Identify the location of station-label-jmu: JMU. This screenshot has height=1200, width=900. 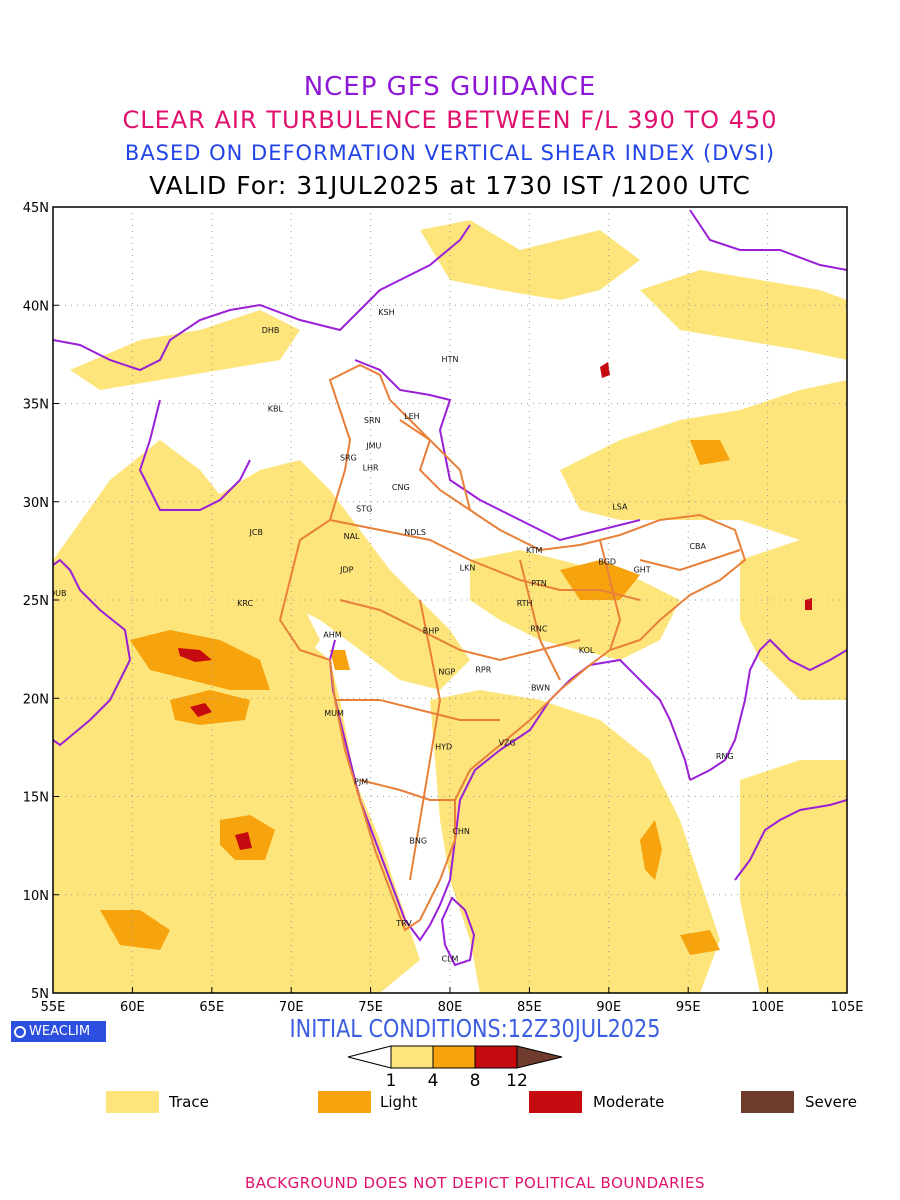
(373, 446).